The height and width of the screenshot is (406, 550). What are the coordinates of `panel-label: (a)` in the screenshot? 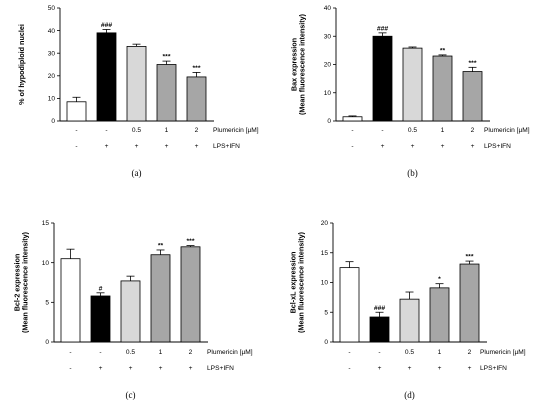 It's located at (137, 173).